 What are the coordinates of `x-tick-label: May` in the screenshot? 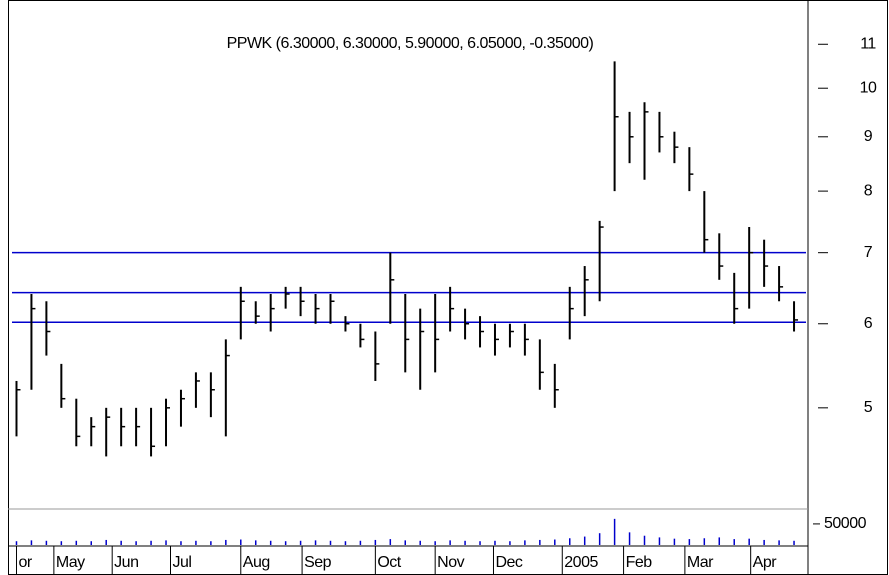 It's located at (70, 562).